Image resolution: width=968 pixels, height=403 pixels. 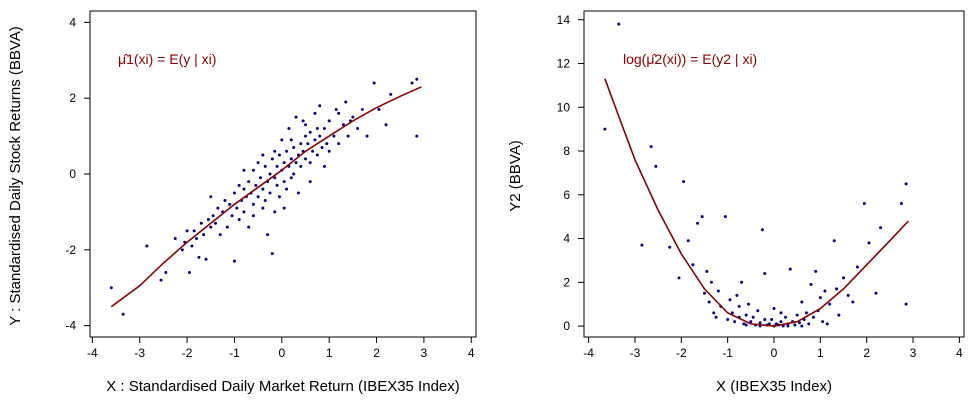 I want to click on right-x-tick-label: 4, so click(x=959, y=353).